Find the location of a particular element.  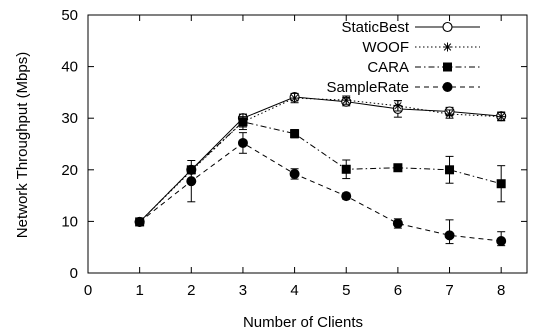

legend-marker-samplerate is located at coordinates (447, 87).